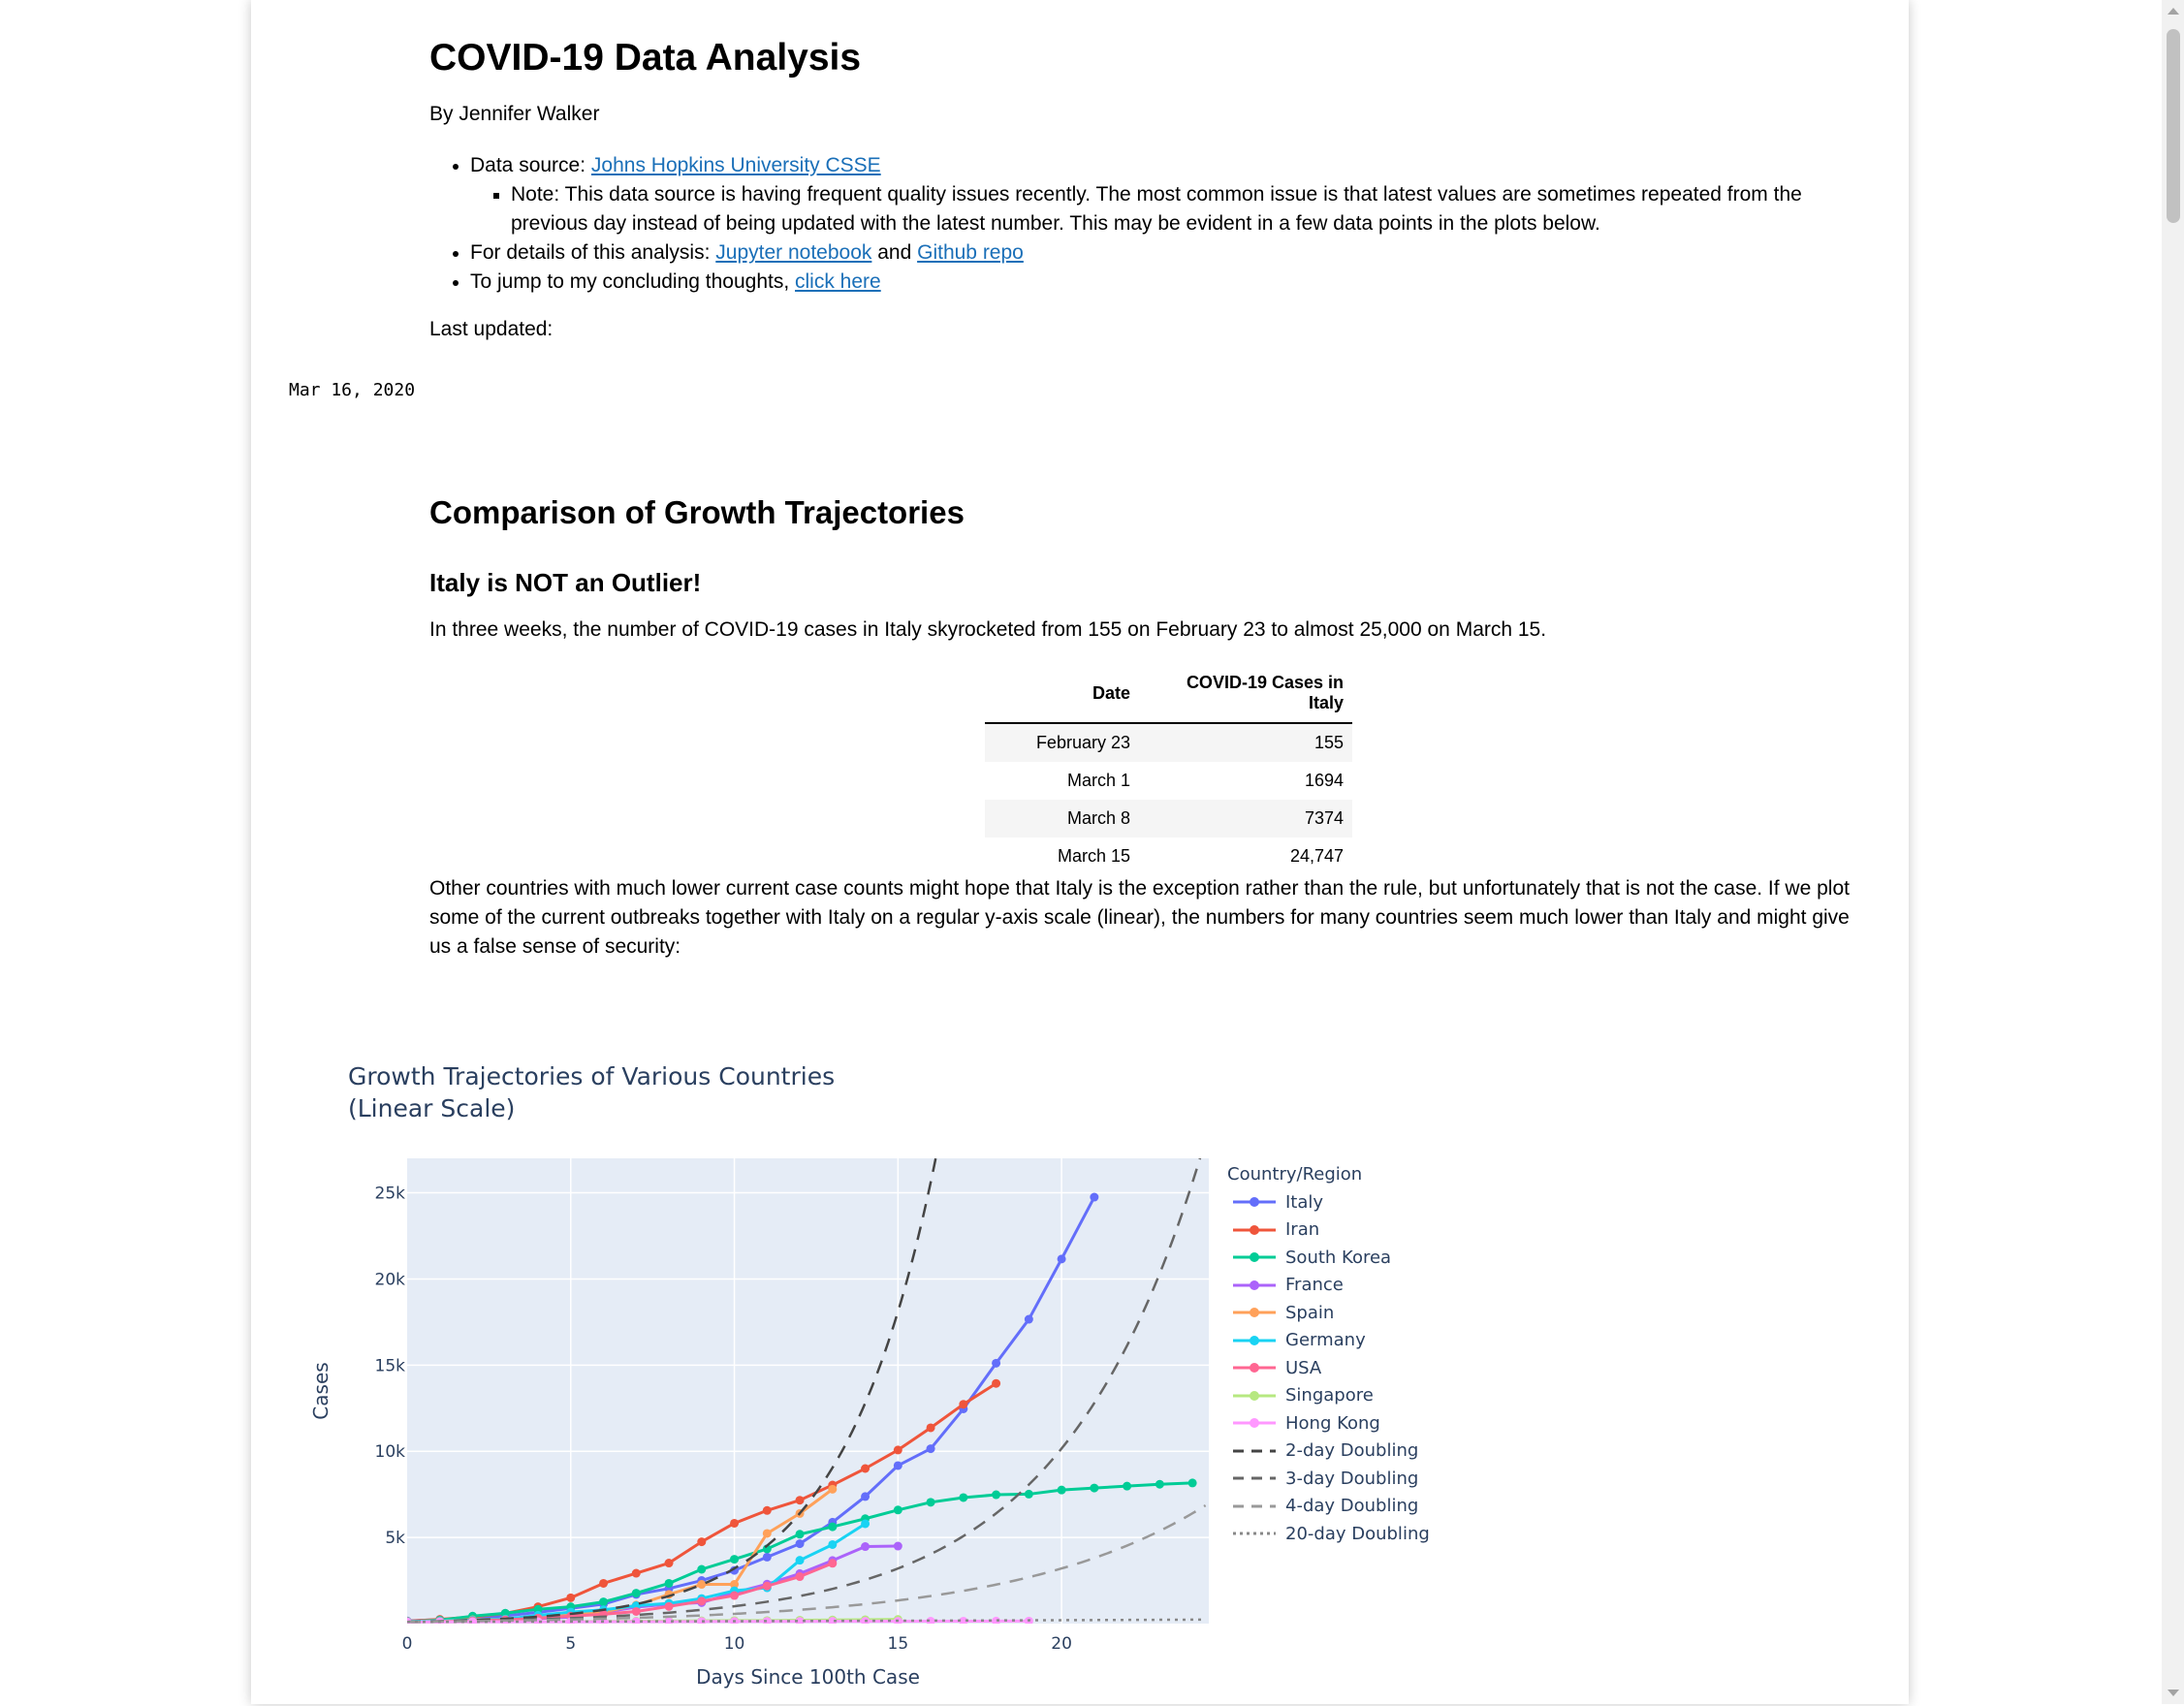 The height and width of the screenshot is (1706, 2184). What do you see at coordinates (1329, 1202) in the screenshot?
I see `legend-item-italy: Italy` at bounding box center [1329, 1202].